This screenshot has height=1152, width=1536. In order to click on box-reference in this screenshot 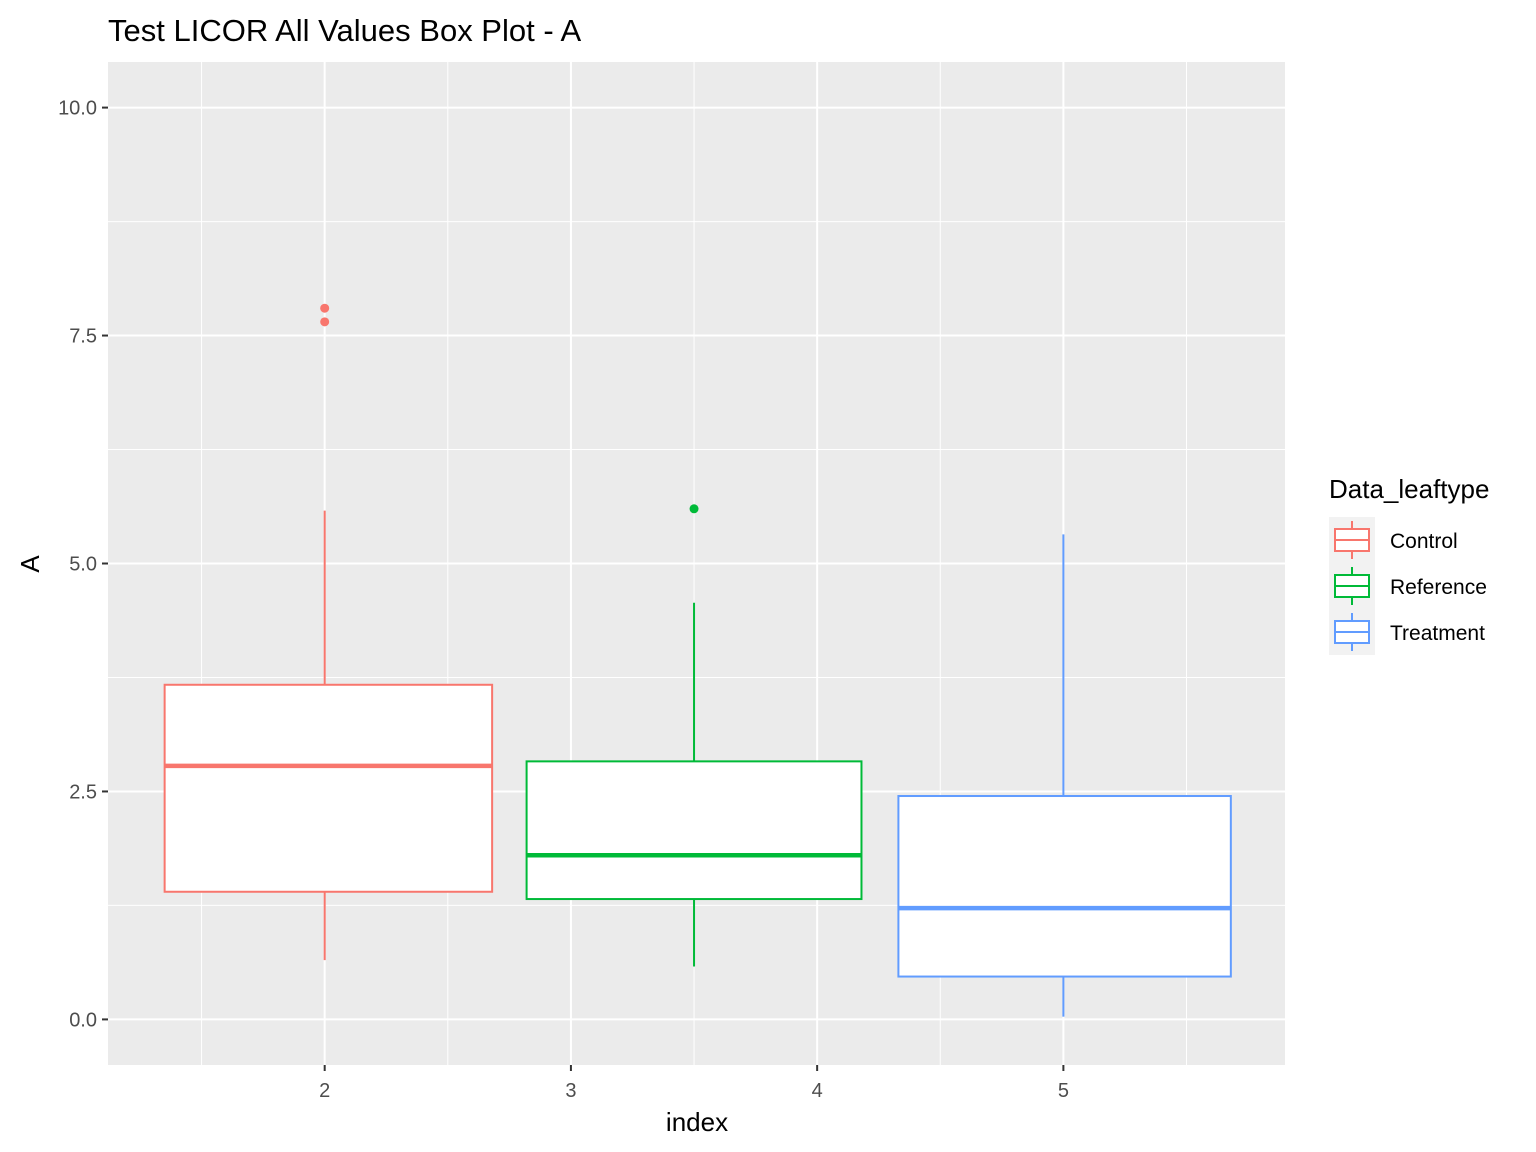, I will do `click(694, 735)`.